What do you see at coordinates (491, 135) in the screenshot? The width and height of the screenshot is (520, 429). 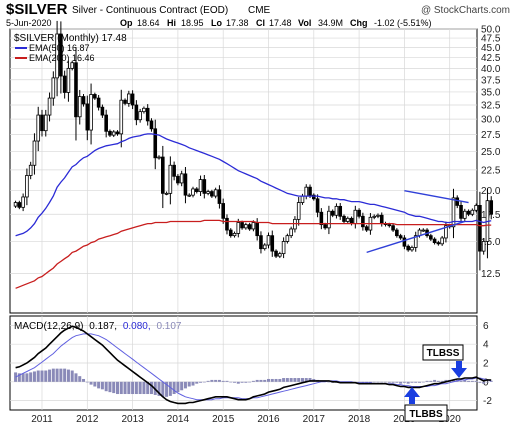 I see `price-tick-label: 27.5` at bounding box center [491, 135].